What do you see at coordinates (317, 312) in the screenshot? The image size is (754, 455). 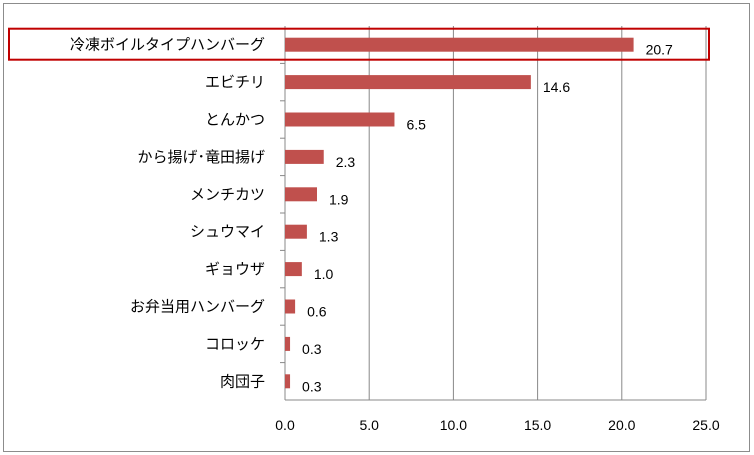 I see `data-label: 0.6` at bounding box center [317, 312].